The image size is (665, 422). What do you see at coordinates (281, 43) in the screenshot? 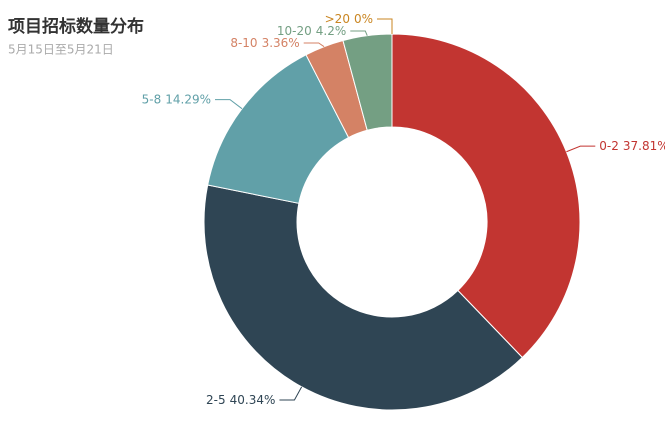
I see `slice-value: 3.36%` at bounding box center [281, 43].